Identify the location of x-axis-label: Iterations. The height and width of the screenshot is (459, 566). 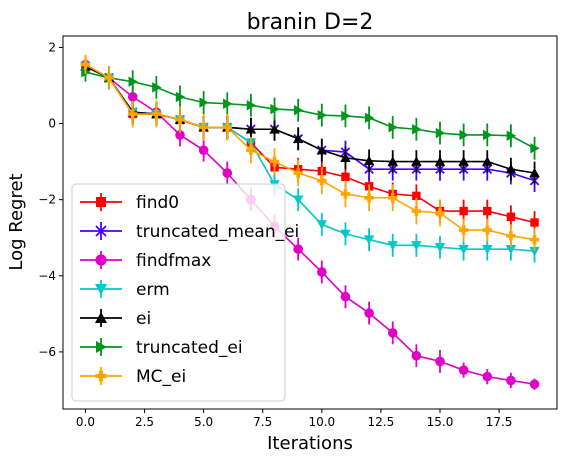
(310, 443).